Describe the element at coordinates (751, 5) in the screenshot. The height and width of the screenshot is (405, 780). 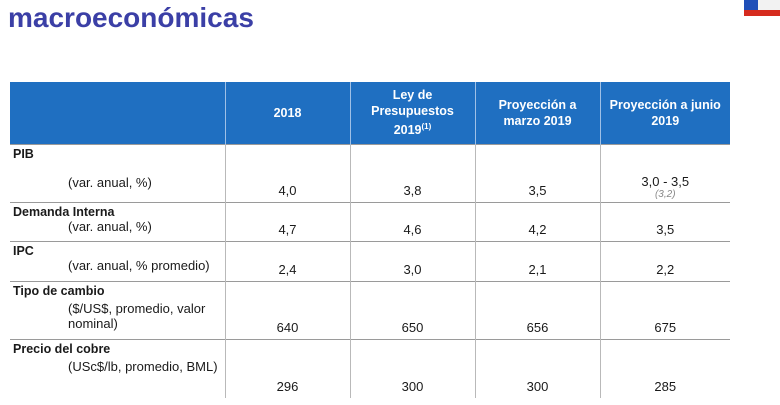
I see `flag-blue-field` at that location.